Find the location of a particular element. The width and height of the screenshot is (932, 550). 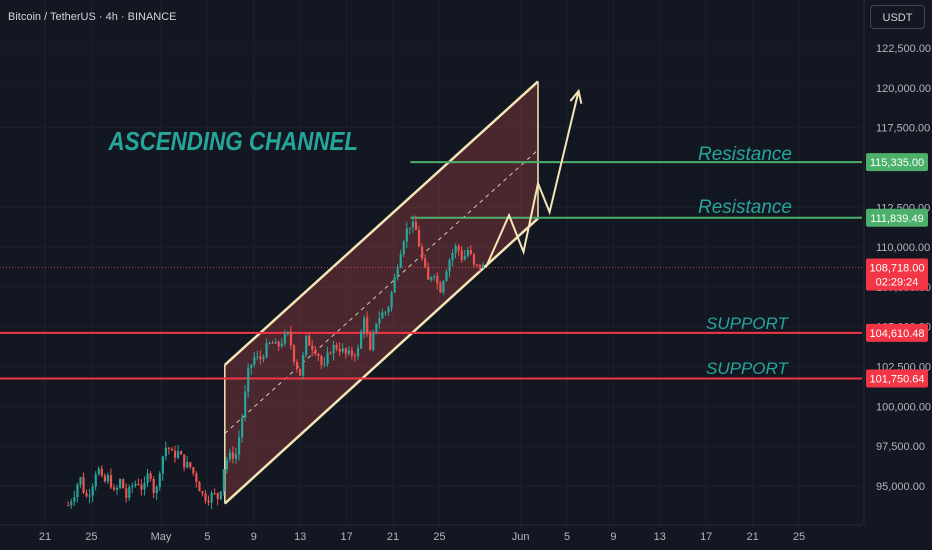

level-price-label-2: 104,610.48 is located at coordinates (896, 334).